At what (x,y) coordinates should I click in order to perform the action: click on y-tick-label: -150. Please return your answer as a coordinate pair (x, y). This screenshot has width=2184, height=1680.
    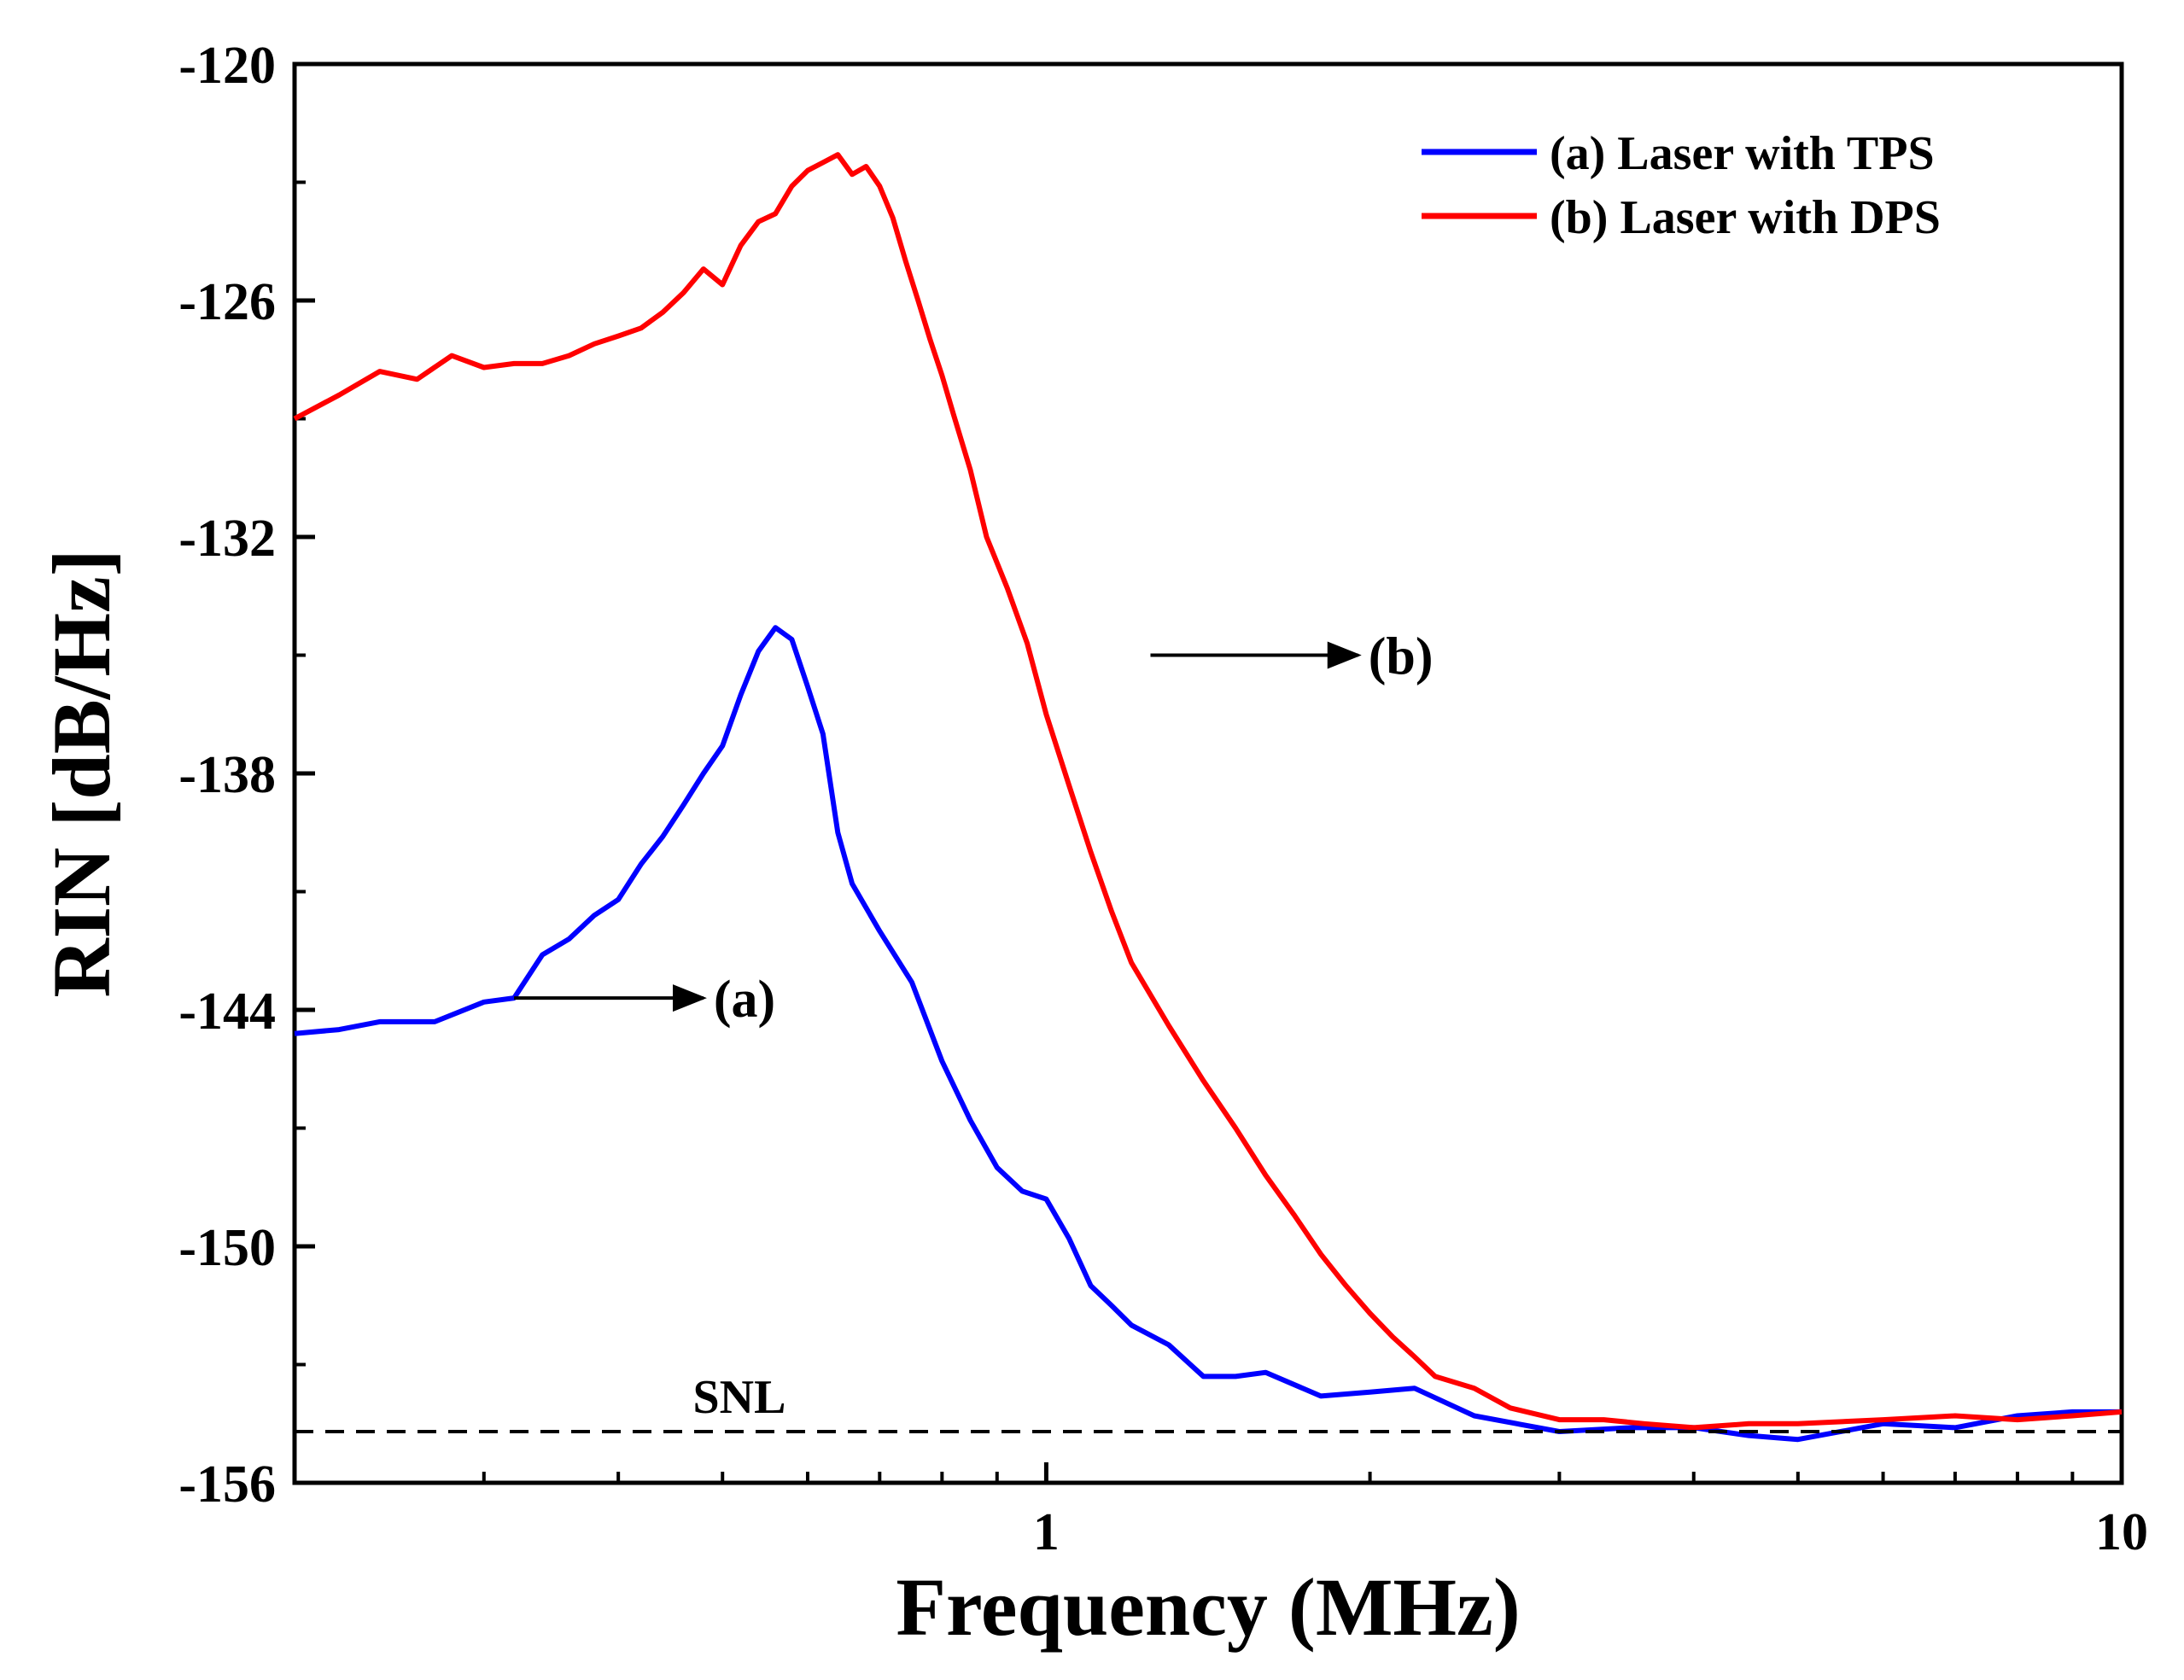
    Looking at the image, I should click on (227, 1248).